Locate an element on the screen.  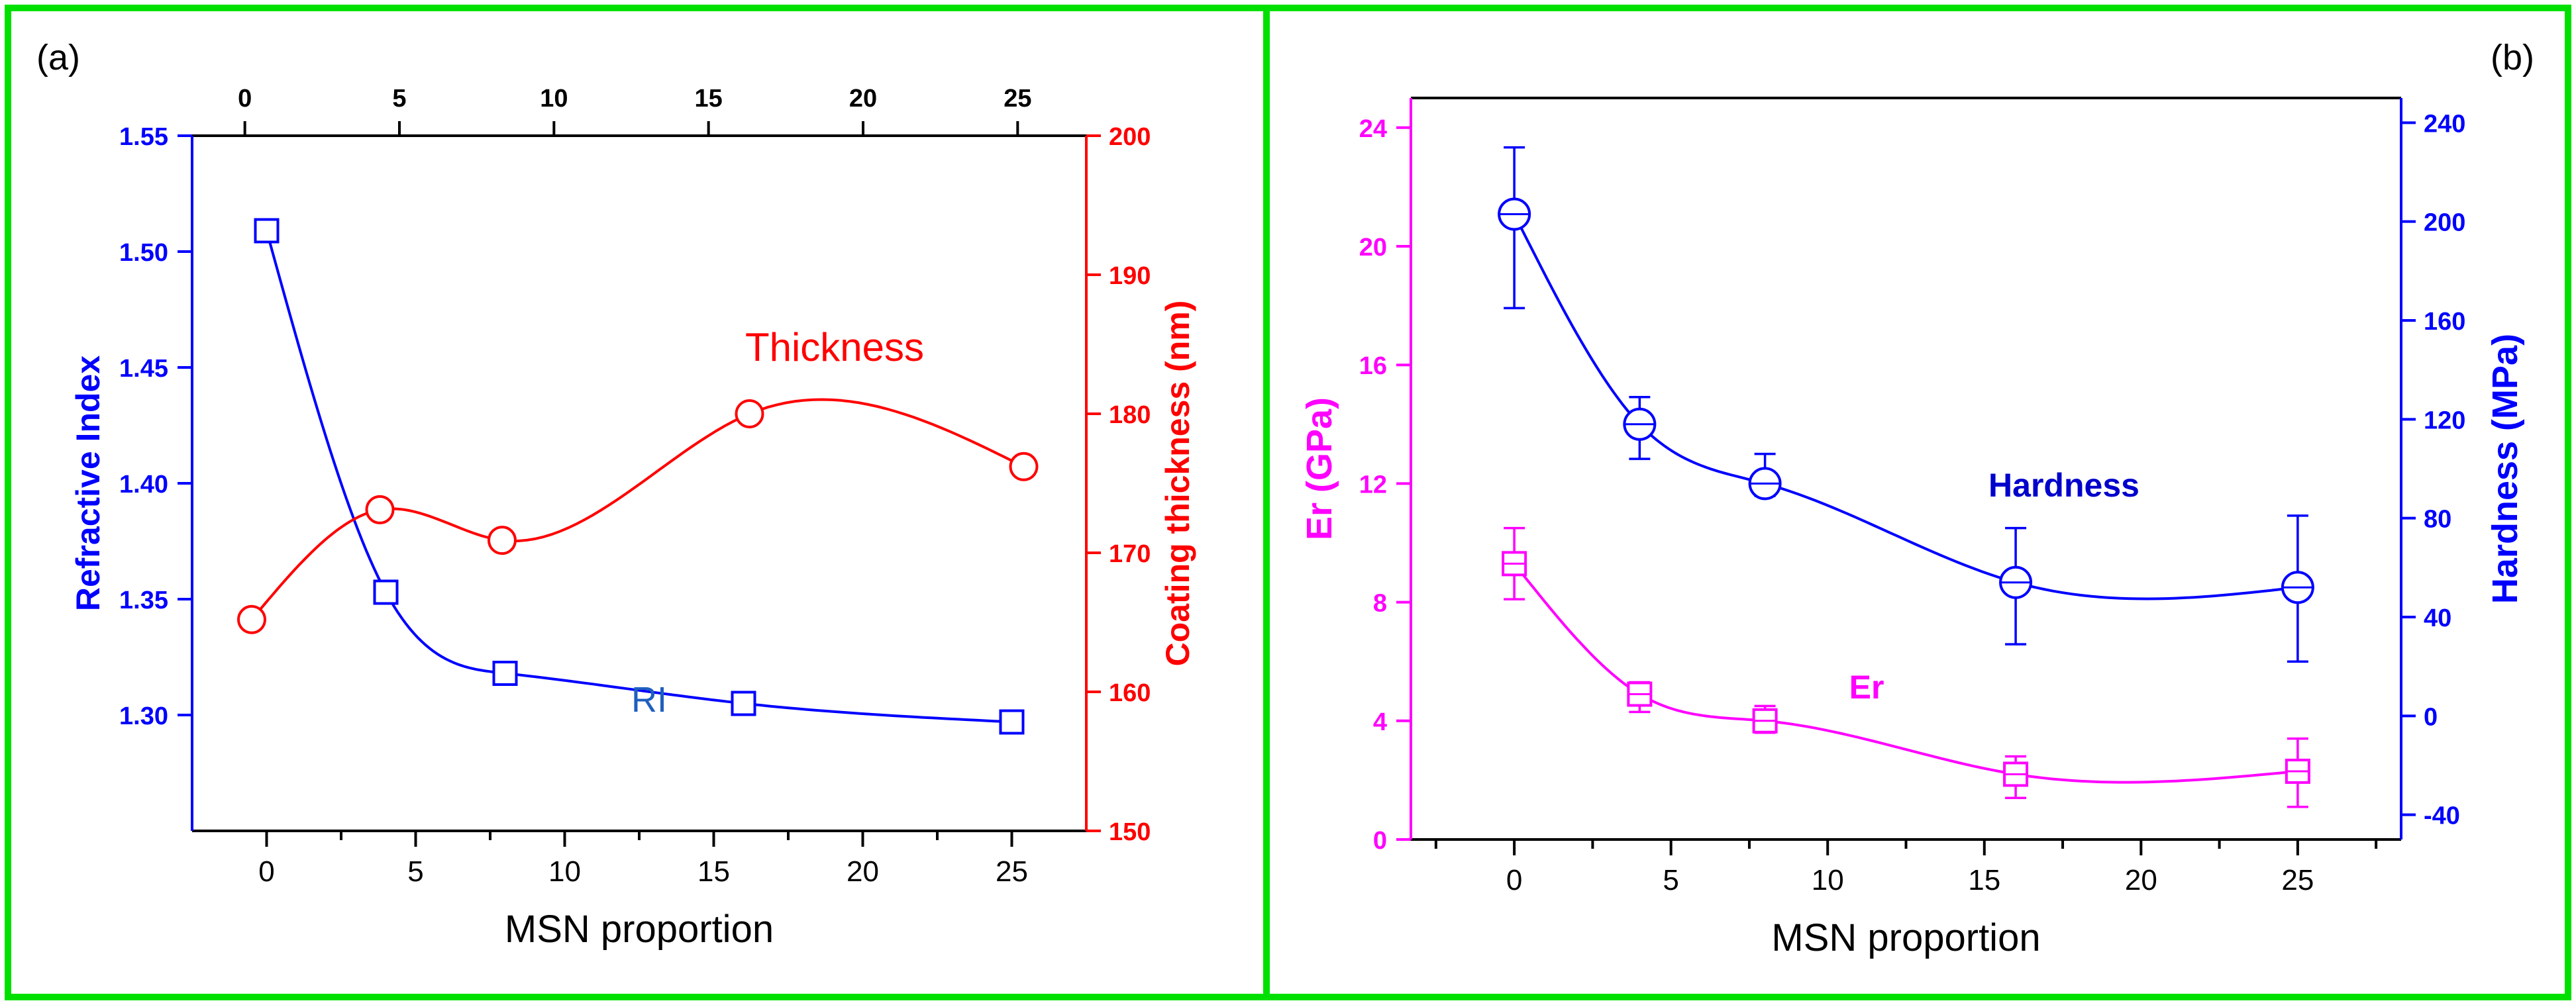
panel-a-ri-fit-line is located at coordinates (638, 477).